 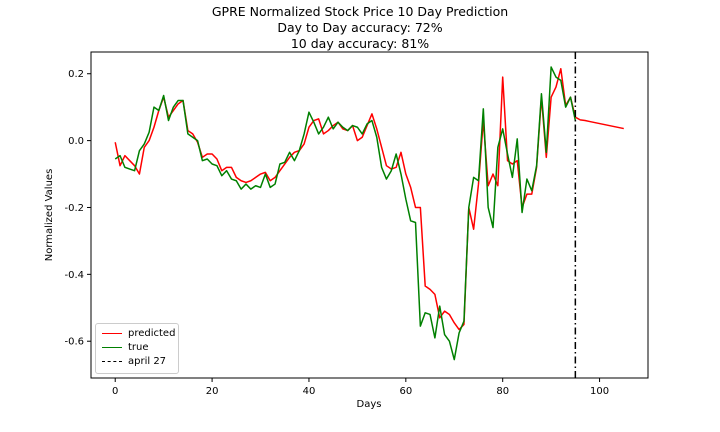 I want to click on y-tick-label: -0.4, so click(x=74, y=275).